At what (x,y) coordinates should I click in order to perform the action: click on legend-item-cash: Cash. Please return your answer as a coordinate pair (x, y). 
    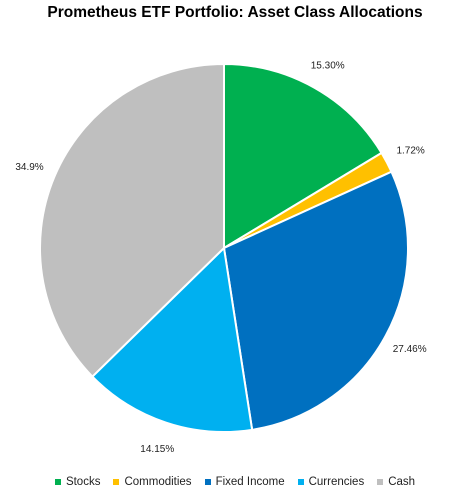
    Looking at the image, I should click on (396, 482).